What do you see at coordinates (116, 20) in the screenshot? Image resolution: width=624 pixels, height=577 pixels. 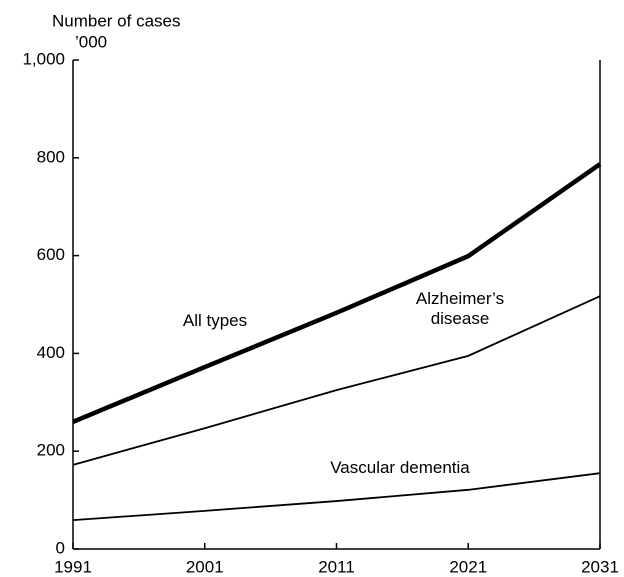 I see `y-axis-label: Number of cases` at bounding box center [116, 20].